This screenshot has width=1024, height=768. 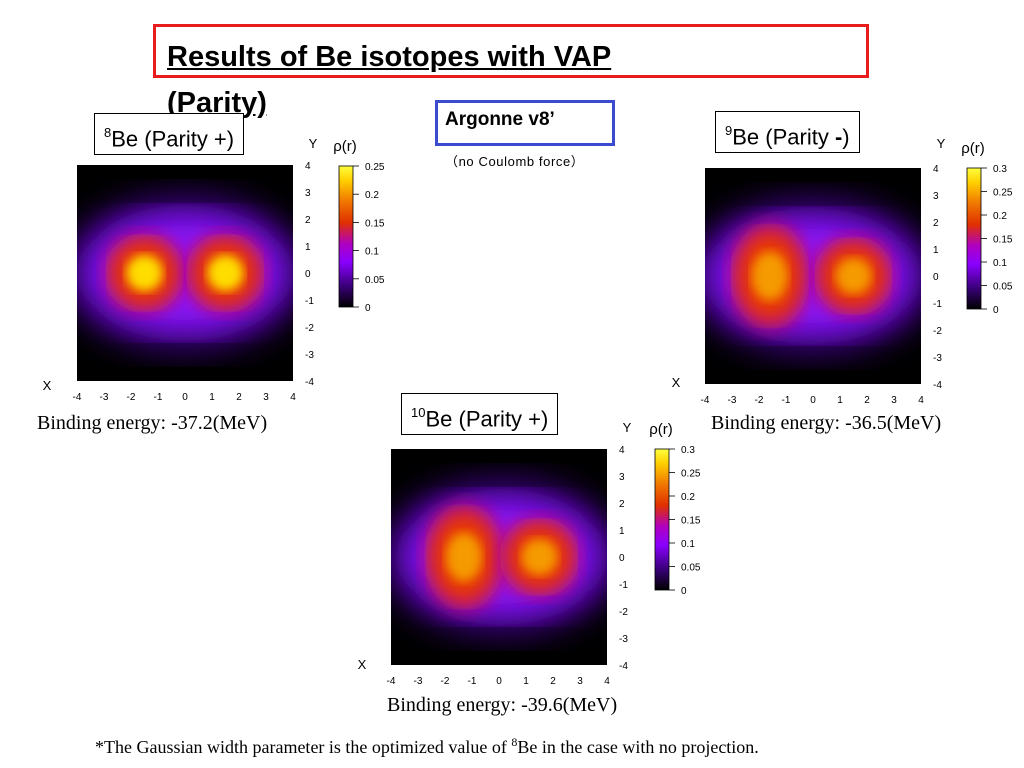 What do you see at coordinates (622, 477) in the screenshot?
I see `y-tick-label: 3` at bounding box center [622, 477].